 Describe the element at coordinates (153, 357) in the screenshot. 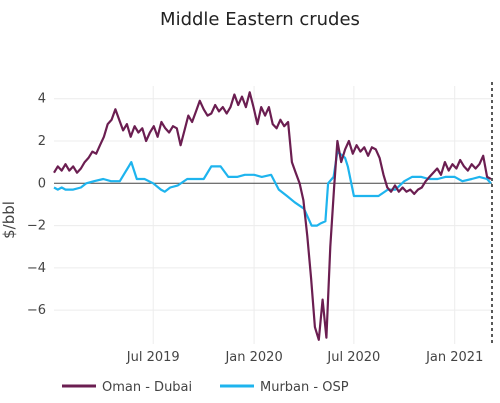

I see `x-tick-label: Jul 2019` at that location.